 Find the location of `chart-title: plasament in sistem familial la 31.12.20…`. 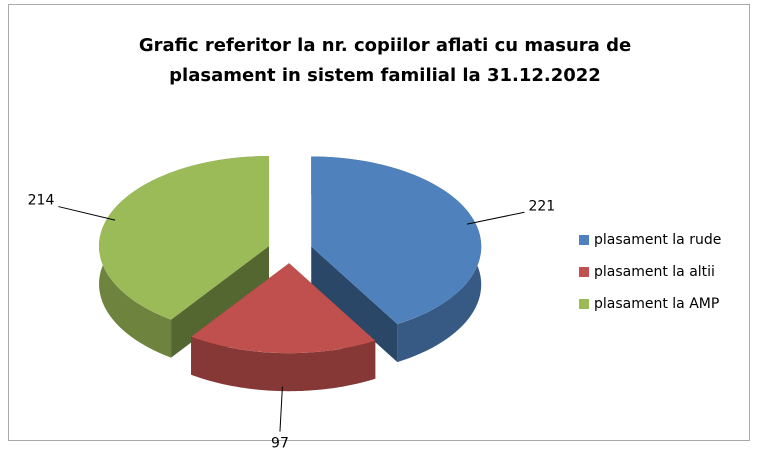

chart-title: plasament in sistem familial la 31.12.20… is located at coordinates (385, 75).